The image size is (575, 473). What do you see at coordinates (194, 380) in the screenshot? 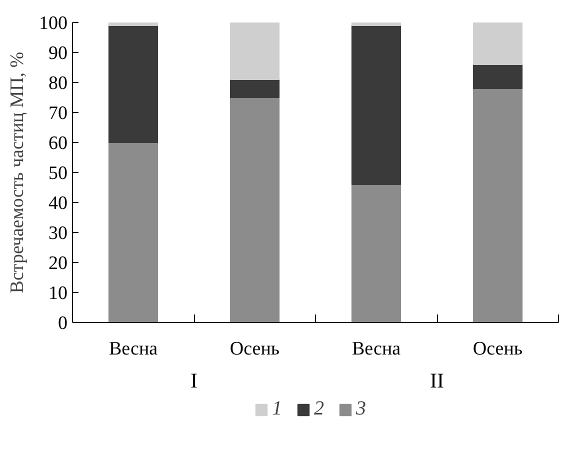
I see `text: I` at bounding box center [194, 380].